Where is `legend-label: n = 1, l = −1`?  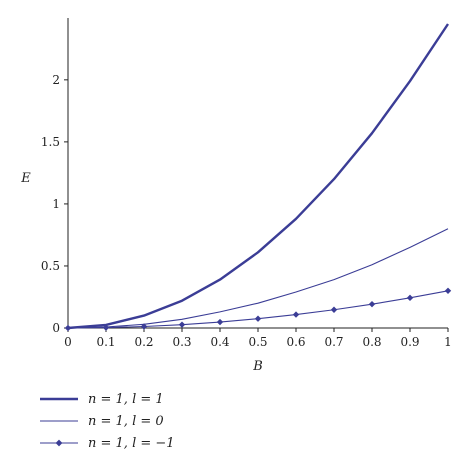
legend-label: n = 1, l = −1 is located at coordinates (131, 443).